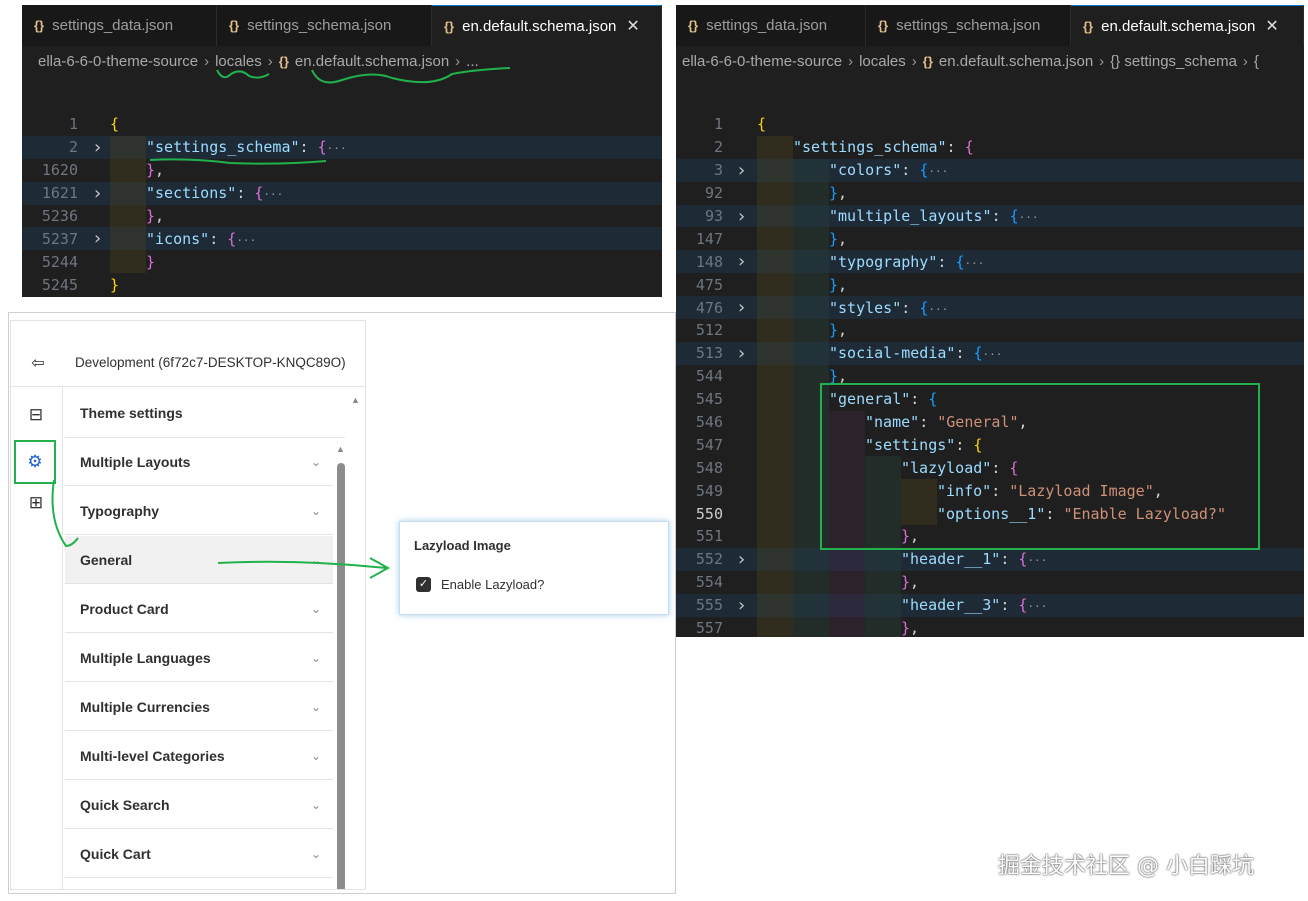 Image resolution: width=1308 pixels, height=901 pixels. I want to click on json-braces-icon: {}, so click(927, 61).